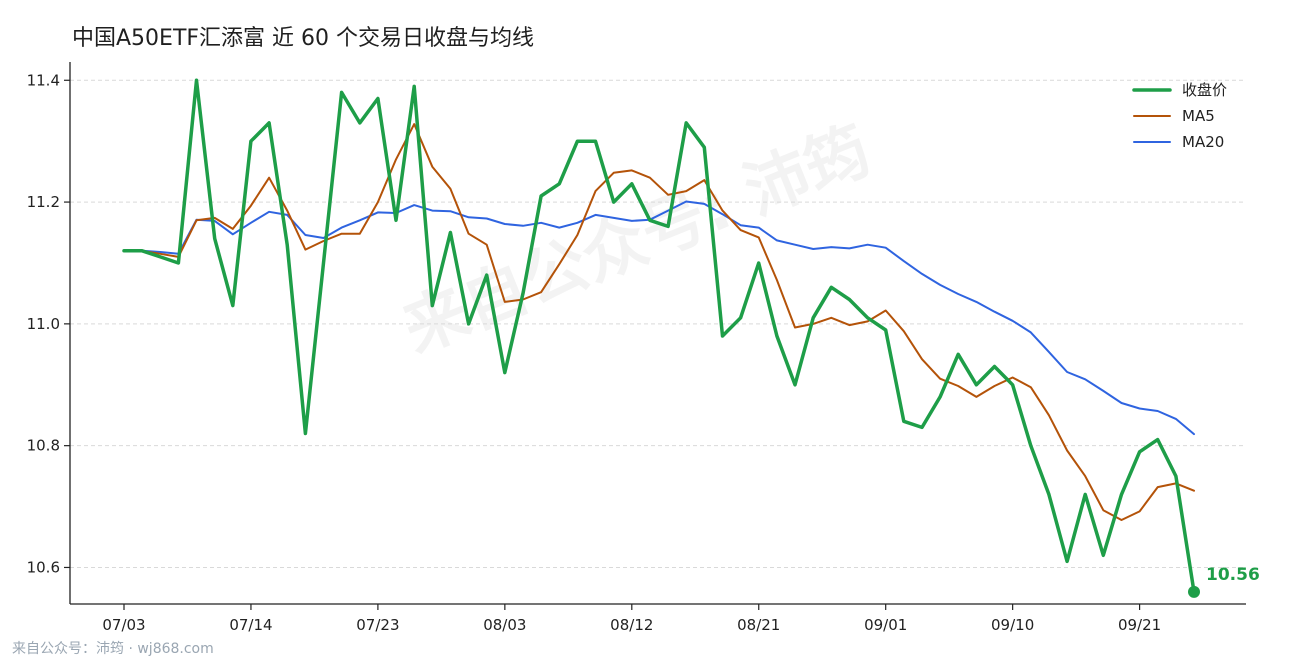 This screenshot has width=1290, height=660. I want to click on chart-title: 中国A50ETF汇添富 近 60 个交易日收盘与均线, so click(303, 38).